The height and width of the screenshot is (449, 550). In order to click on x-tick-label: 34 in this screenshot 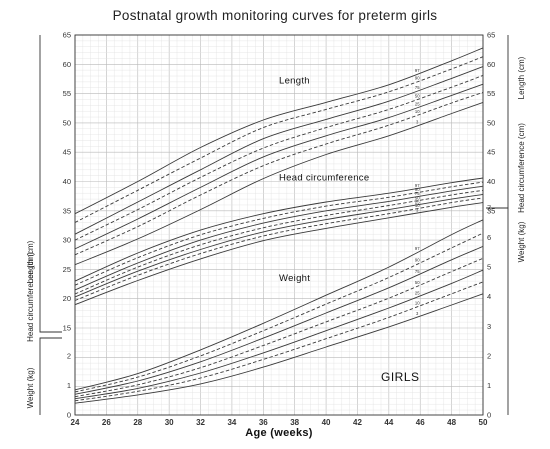, I will do `click(231, 422)`.